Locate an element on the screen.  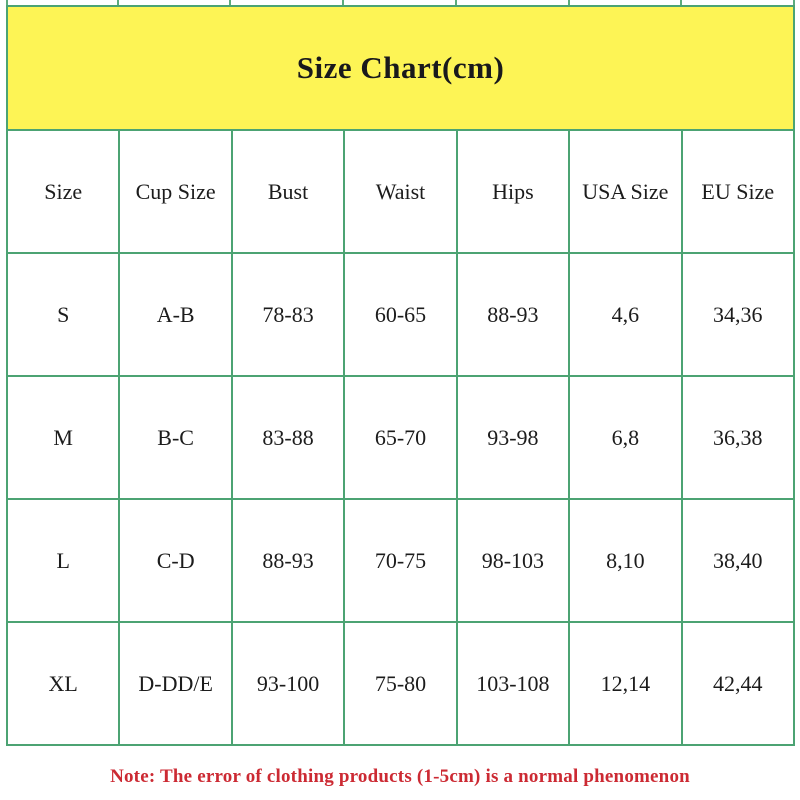
column-header-waist: Waist is located at coordinates (400, 191).